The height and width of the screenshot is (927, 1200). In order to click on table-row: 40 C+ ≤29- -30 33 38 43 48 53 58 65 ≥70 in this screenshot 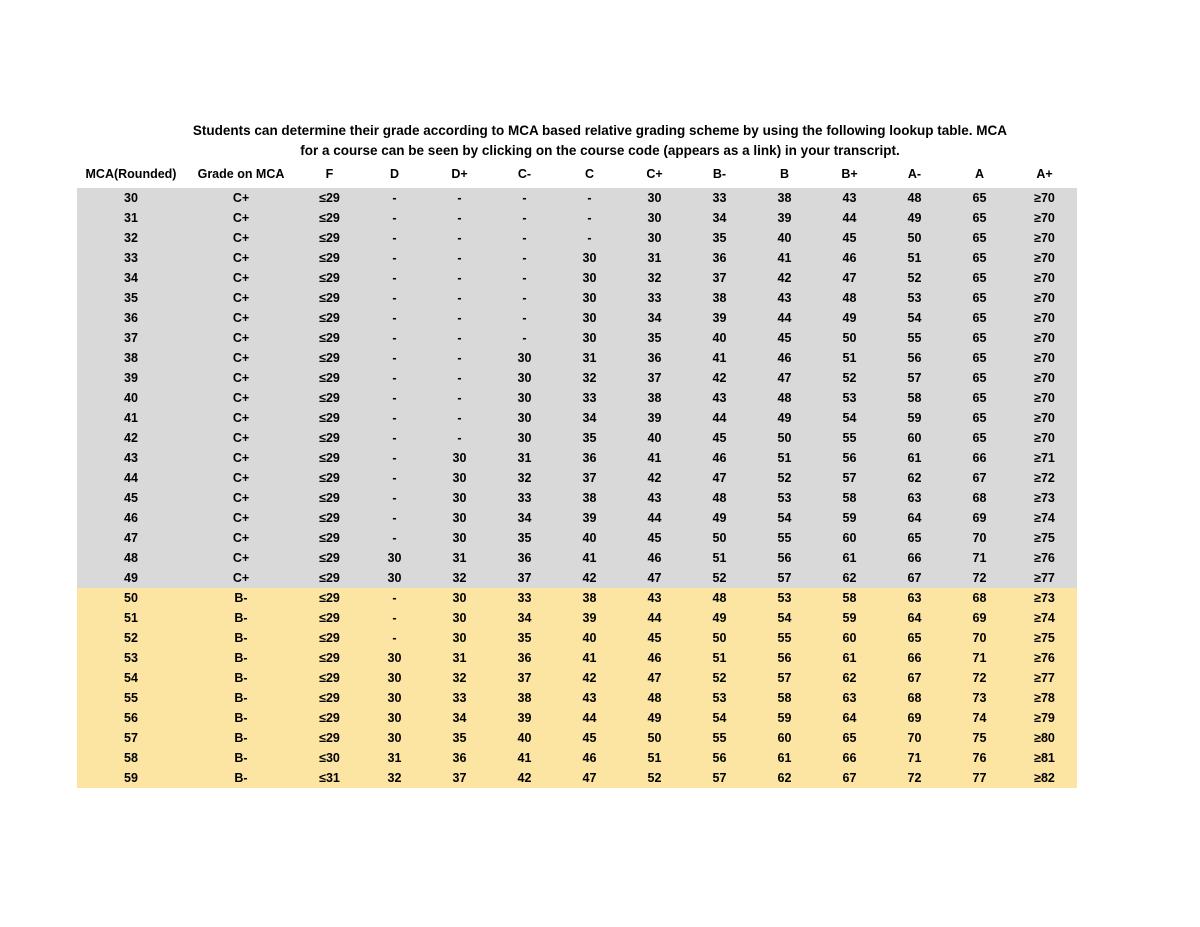, I will do `click(577, 398)`.